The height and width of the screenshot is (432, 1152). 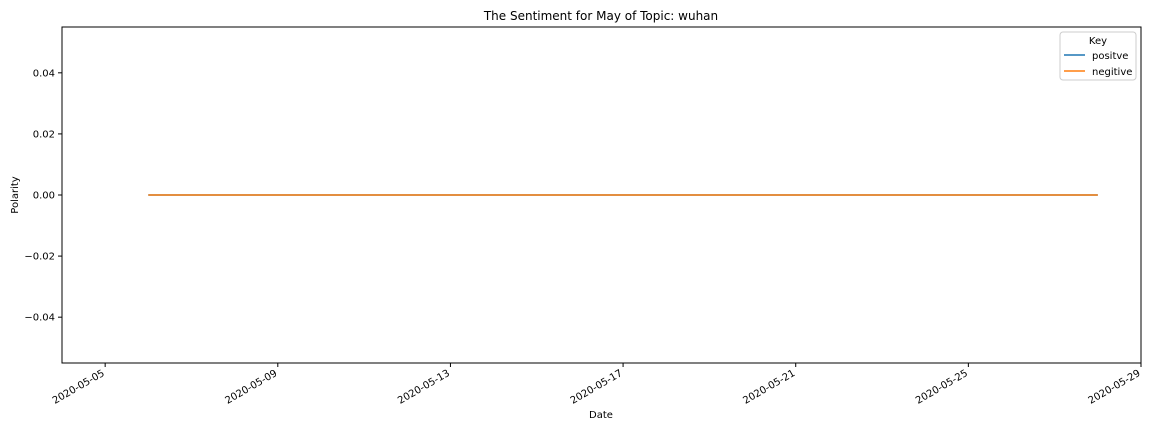 I want to click on legend: Key positve negitive, so click(x=1098, y=56).